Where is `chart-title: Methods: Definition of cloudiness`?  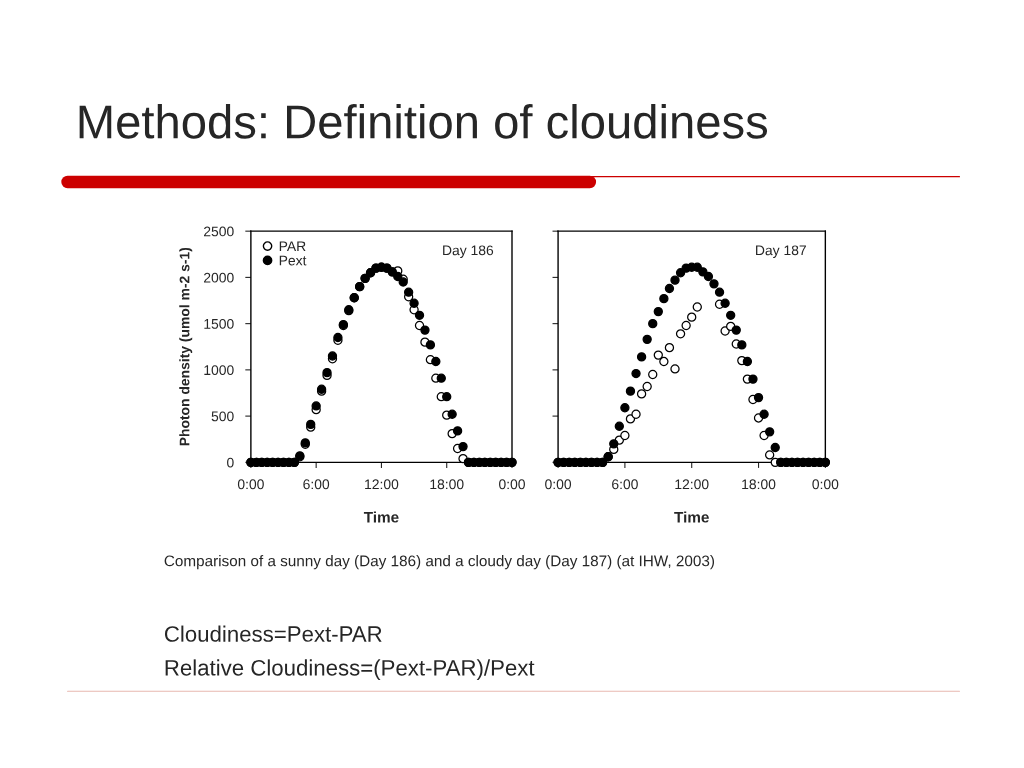 chart-title: Methods: Definition of cloudiness is located at coordinates (423, 121).